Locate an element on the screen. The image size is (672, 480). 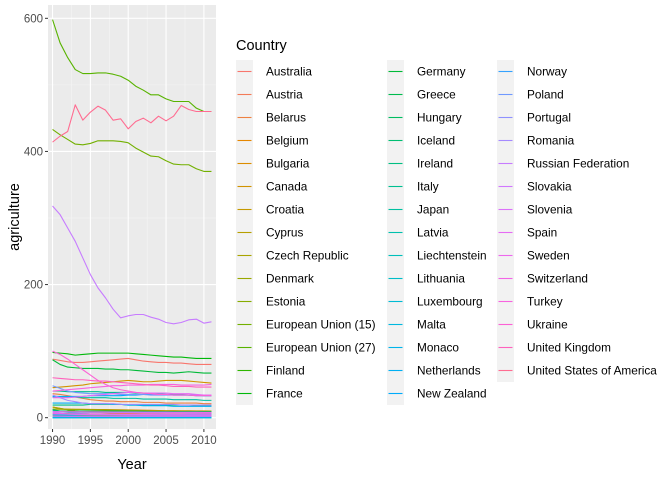
legend-label: Italy is located at coordinates (428, 187).